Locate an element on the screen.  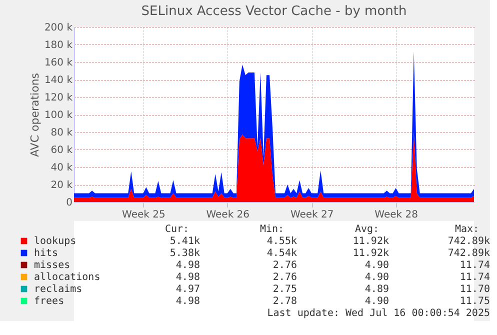
y-tick-label: 160 k is located at coordinates (58, 63).